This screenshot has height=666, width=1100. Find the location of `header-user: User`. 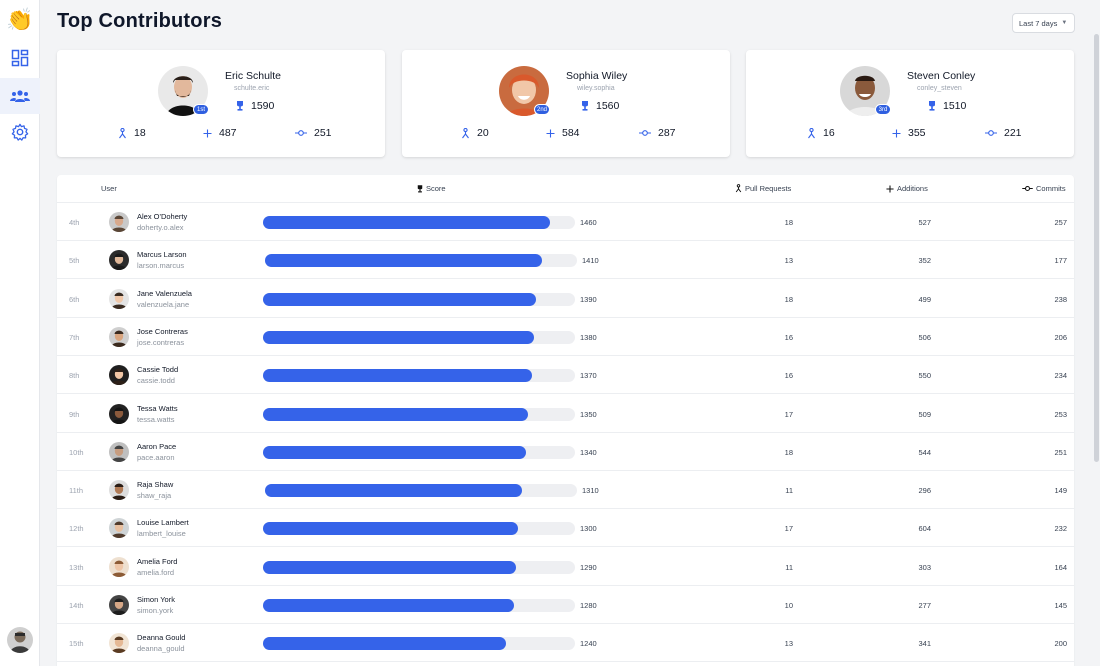

header-user: User is located at coordinates (109, 188).